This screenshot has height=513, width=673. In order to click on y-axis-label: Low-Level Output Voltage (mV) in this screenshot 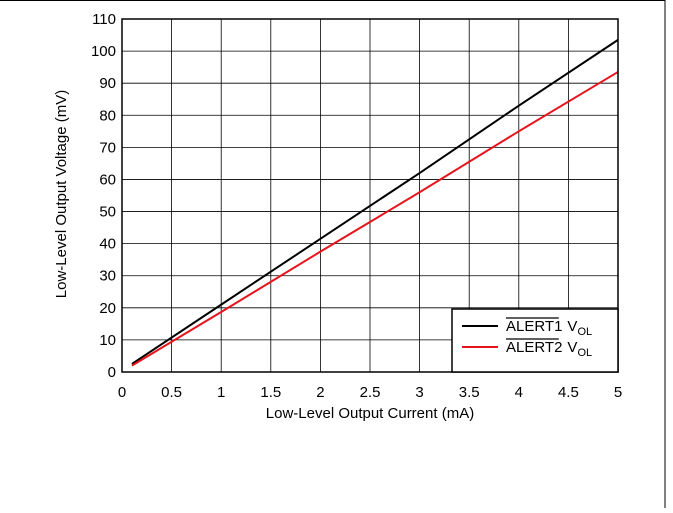, I will do `click(61, 194)`.